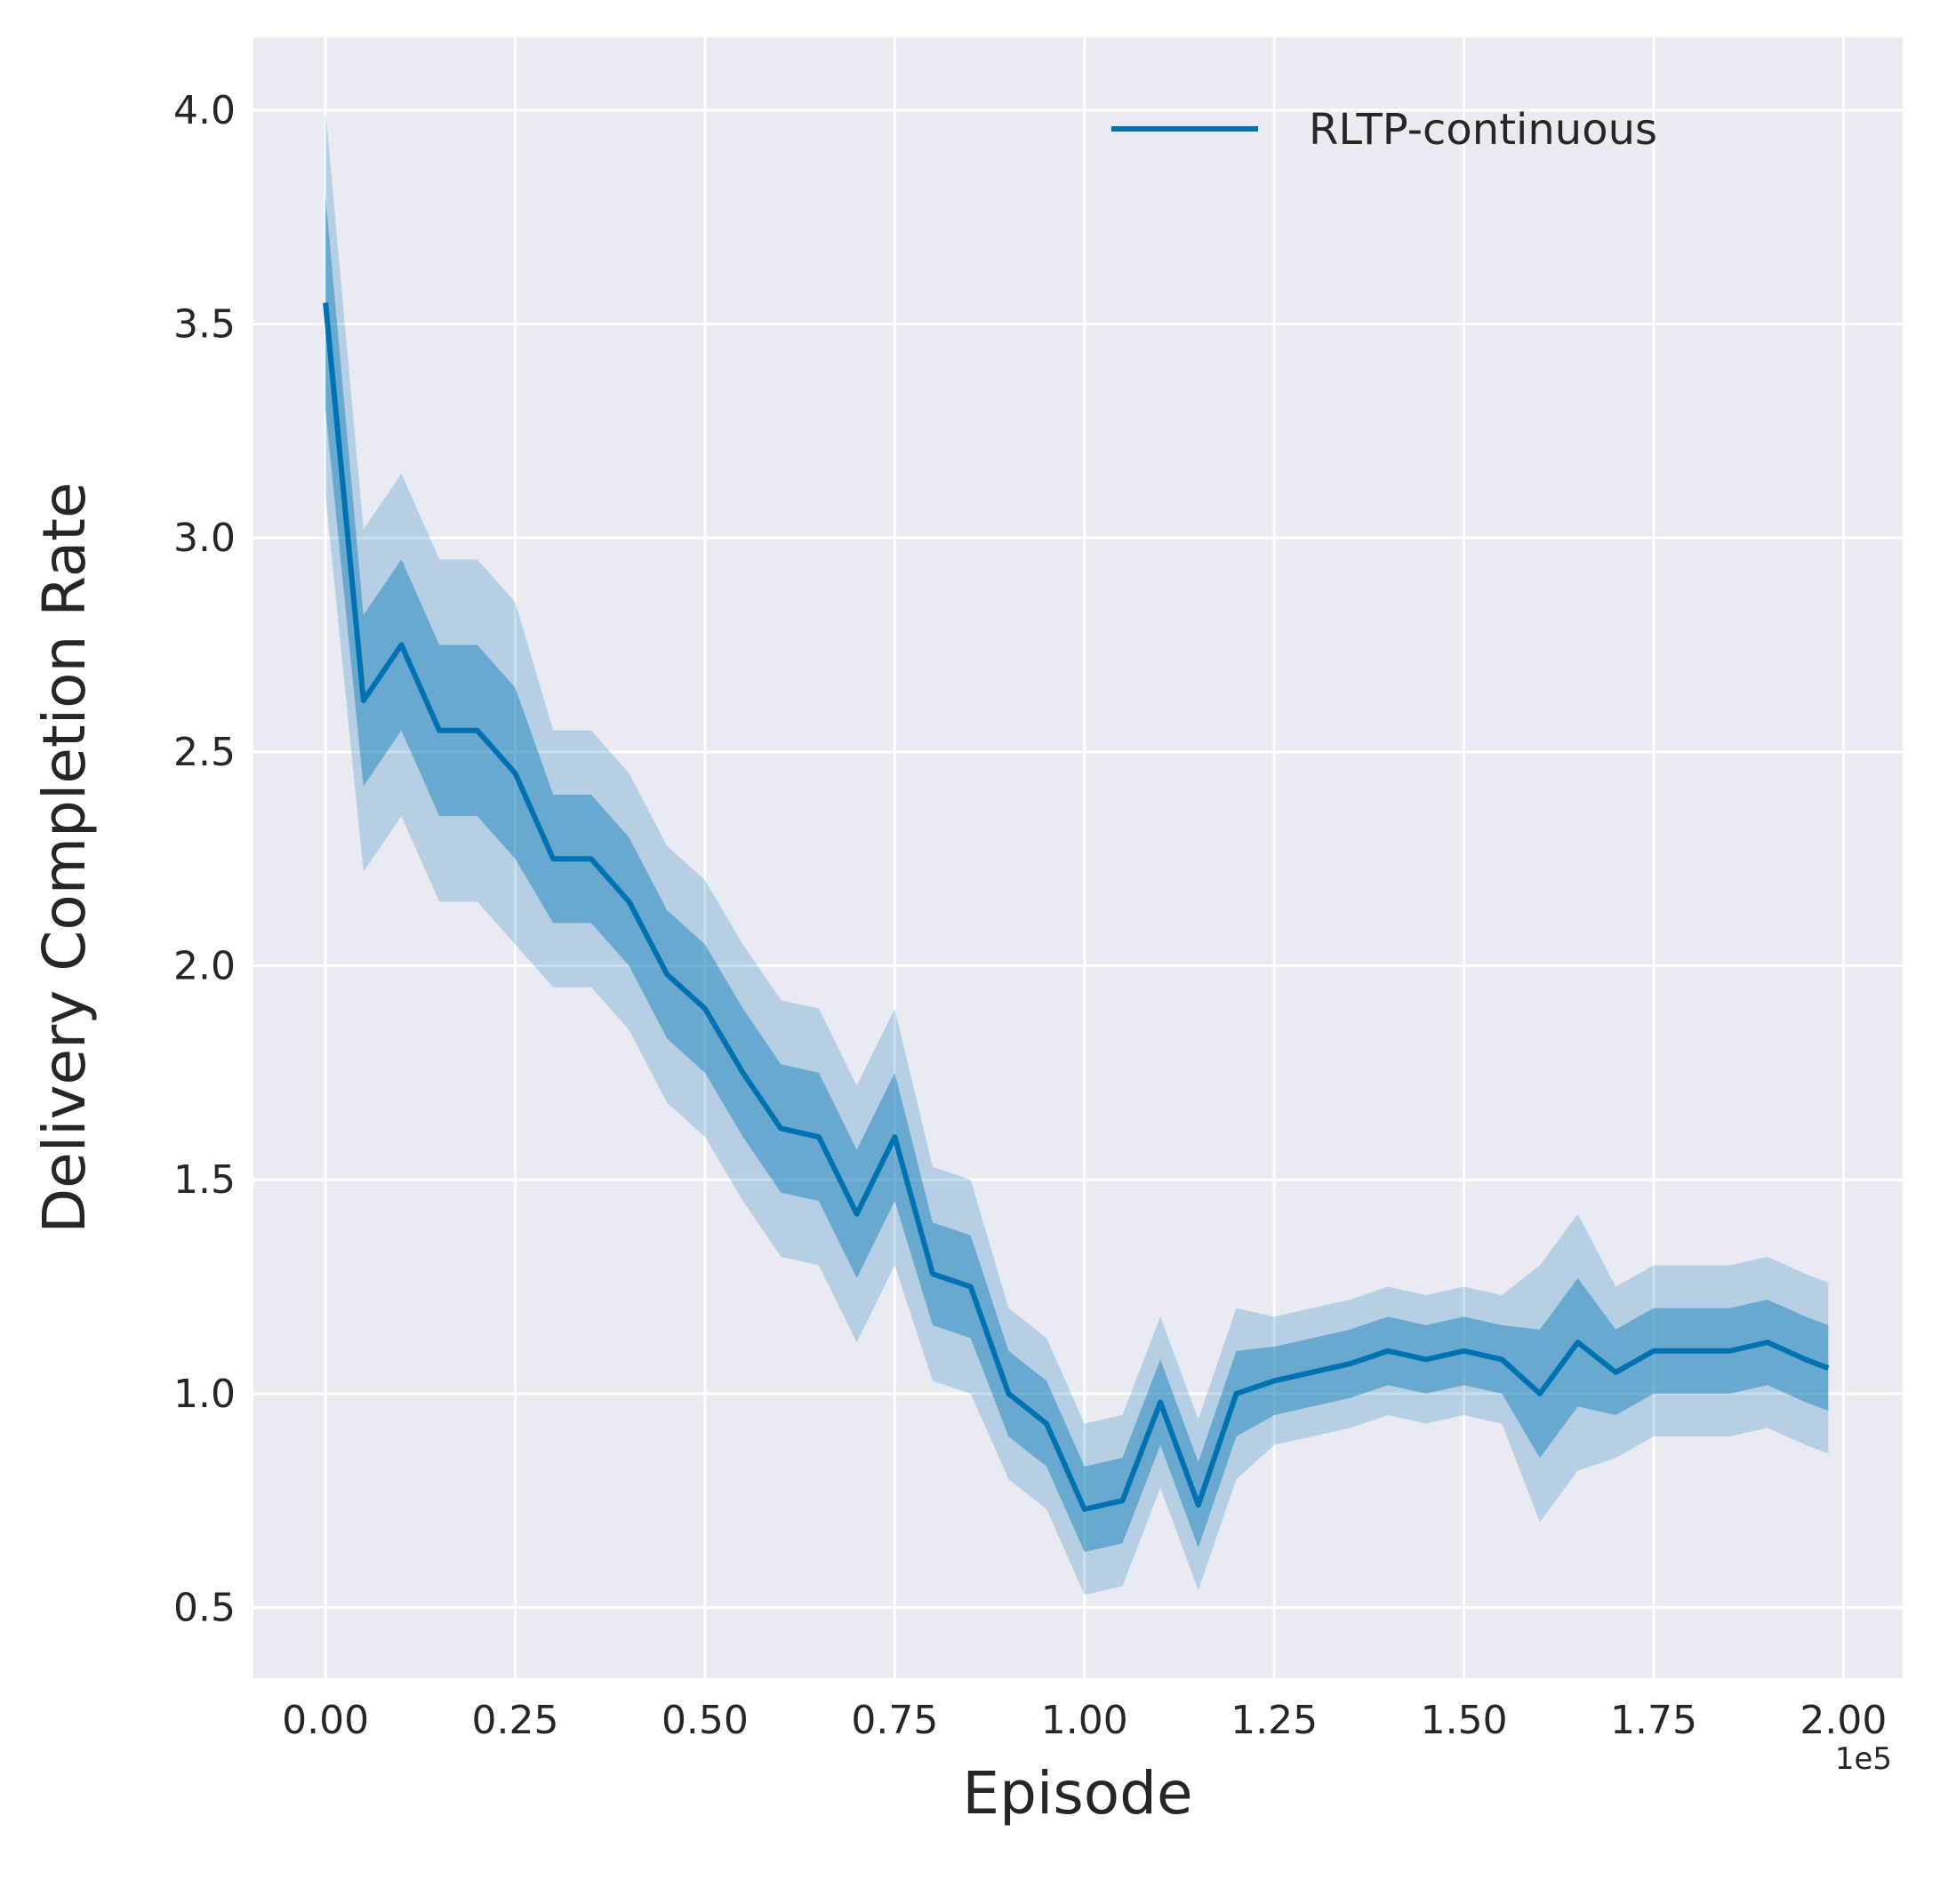  I want to click on x-tick-label: 1.50, so click(1465, 1720).